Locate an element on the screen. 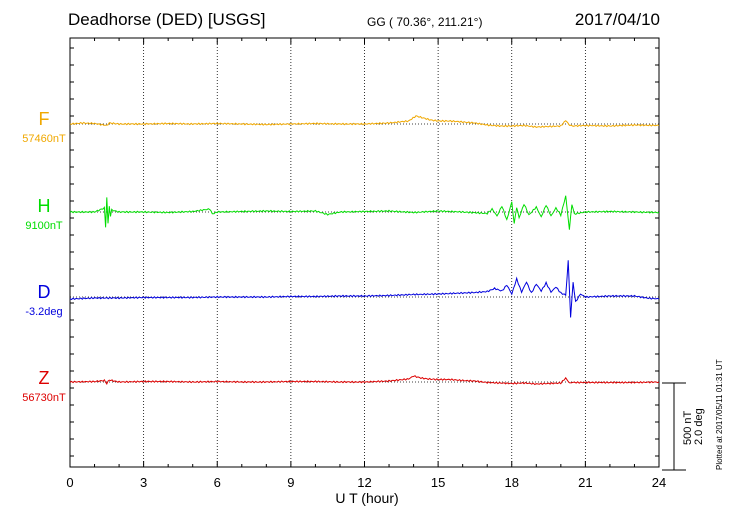 Image resolution: width=730 pixels, height=520 pixels. scale-bar: 500 nT 2.0 deg is located at coordinates (683, 426).